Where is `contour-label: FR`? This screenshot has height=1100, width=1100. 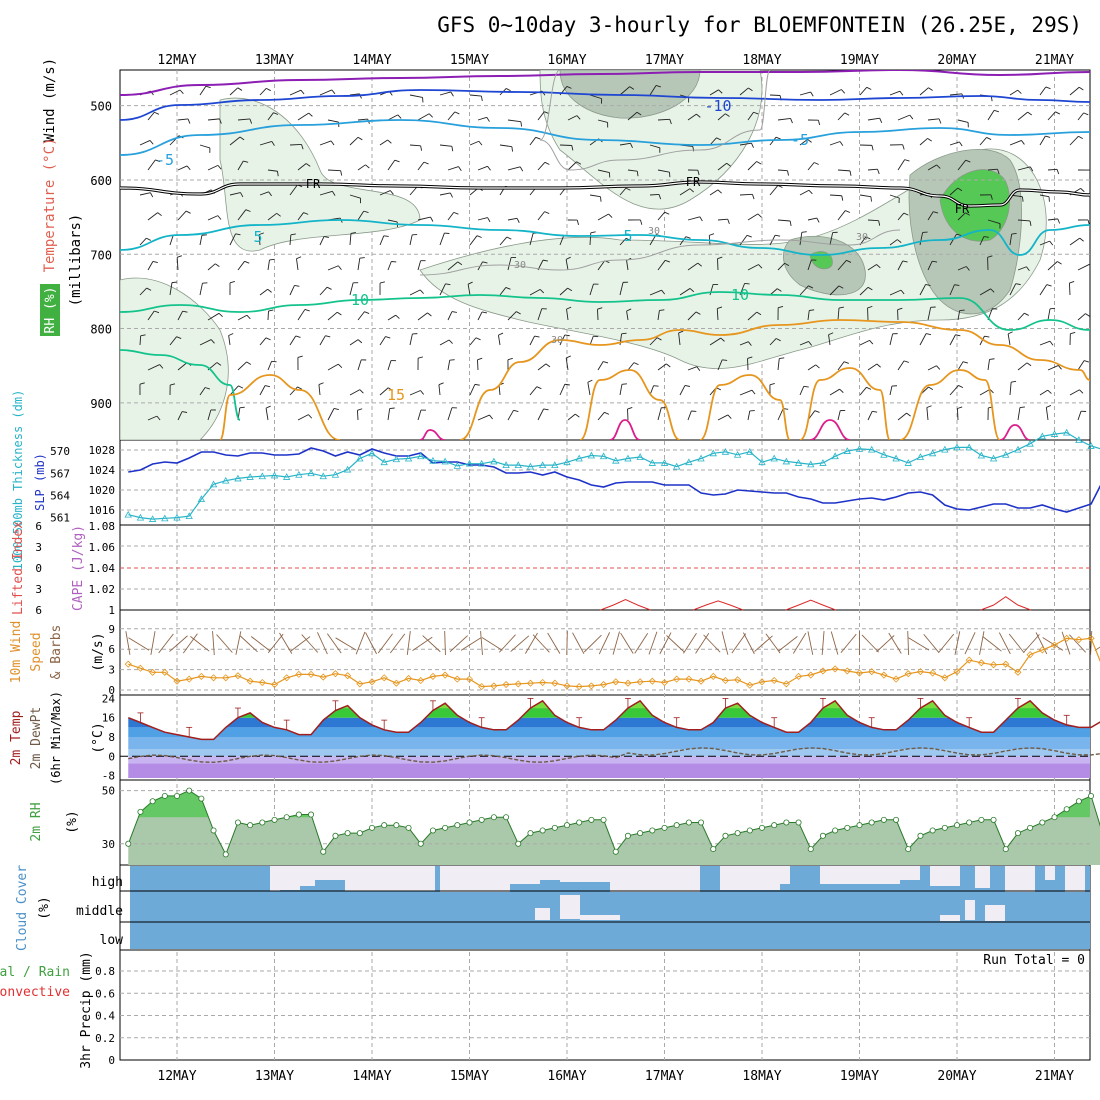
contour-label: FR is located at coordinates (313, 184).